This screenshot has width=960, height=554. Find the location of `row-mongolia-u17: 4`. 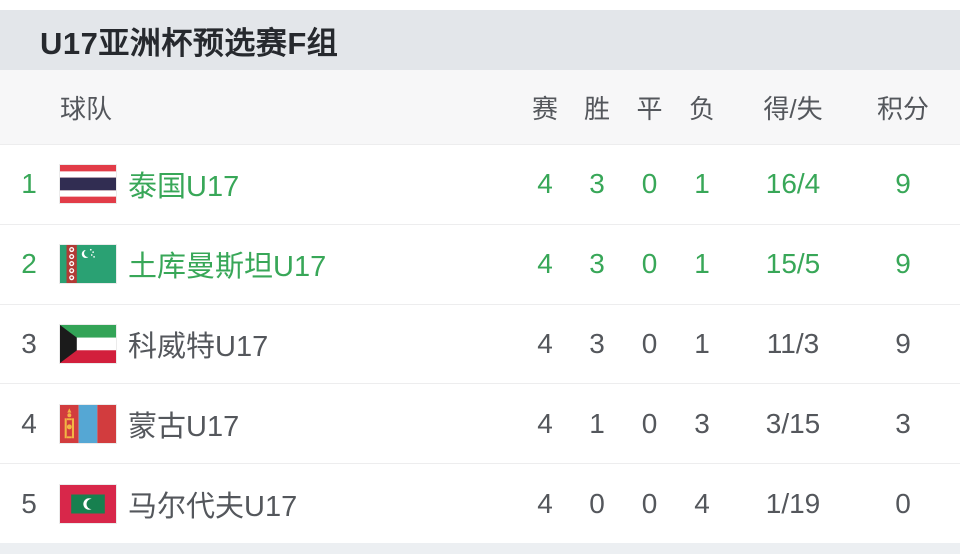

row-mongolia-u17: 4 is located at coordinates (480, 424).